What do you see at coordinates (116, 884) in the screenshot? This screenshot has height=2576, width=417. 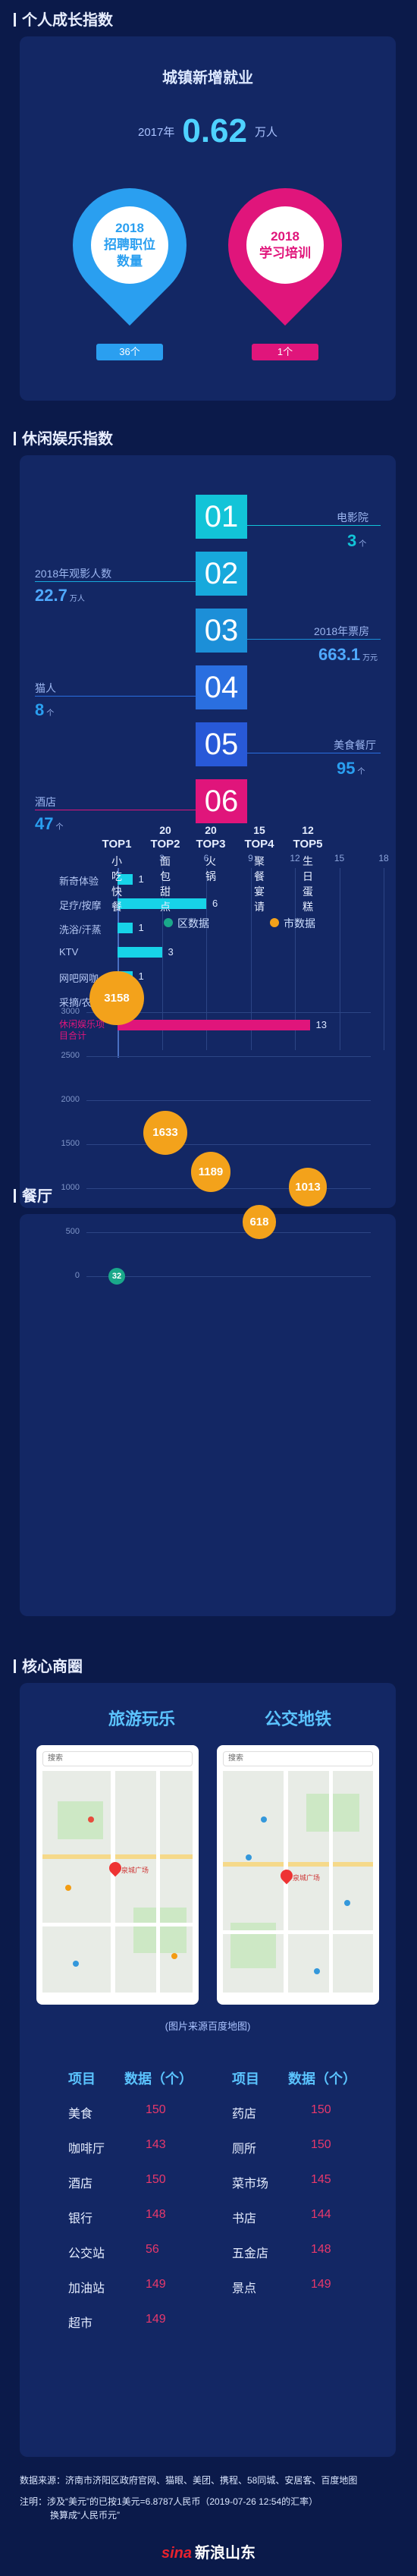 I see `category-name: 小吃快餐` at bounding box center [116, 884].